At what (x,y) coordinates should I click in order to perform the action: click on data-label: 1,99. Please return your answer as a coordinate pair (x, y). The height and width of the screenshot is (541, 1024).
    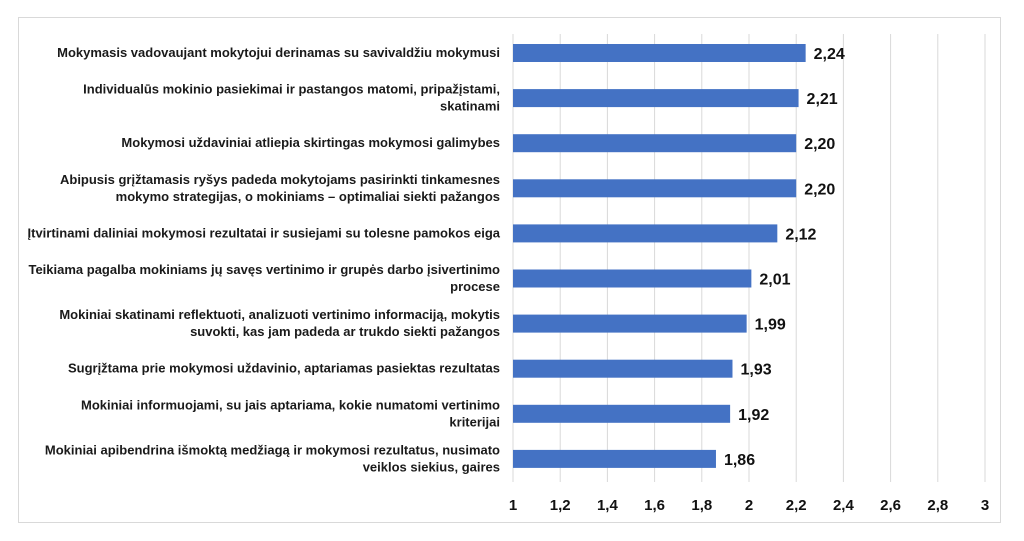
    Looking at the image, I should click on (770, 325).